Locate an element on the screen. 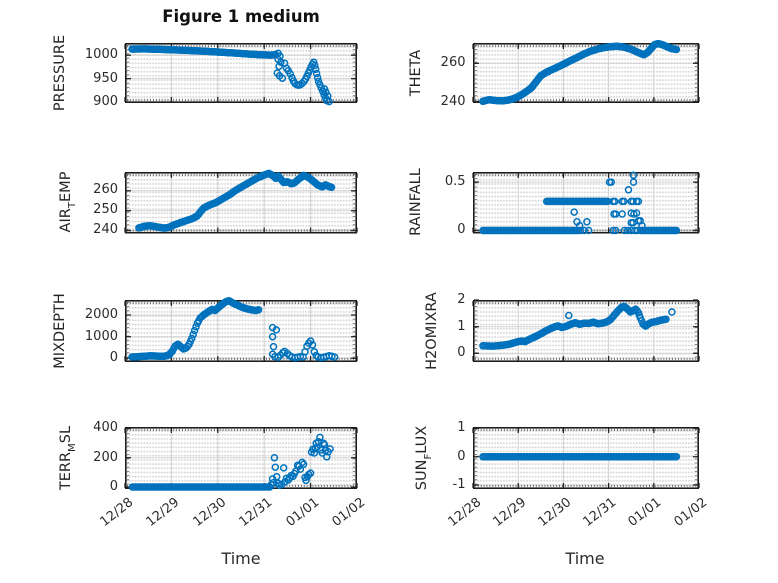  y-axis-label-text: PRESSURE is located at coordinates (59, 73).